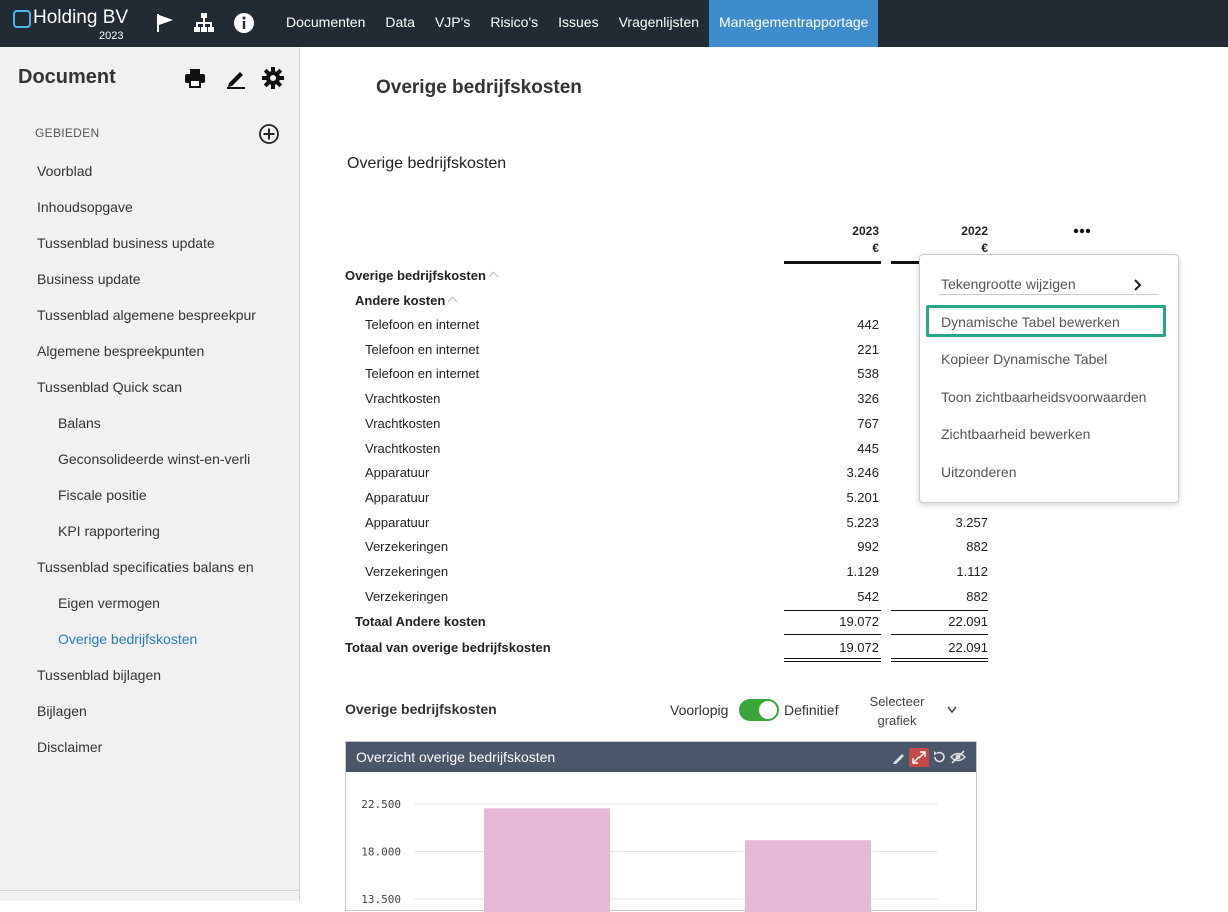 This screenshot has width=1228, height=912. Describe the element at coordinates (897, 711) in the screenshot. I see `select-graph-dropdown: Selecteer grafiek` at that location.